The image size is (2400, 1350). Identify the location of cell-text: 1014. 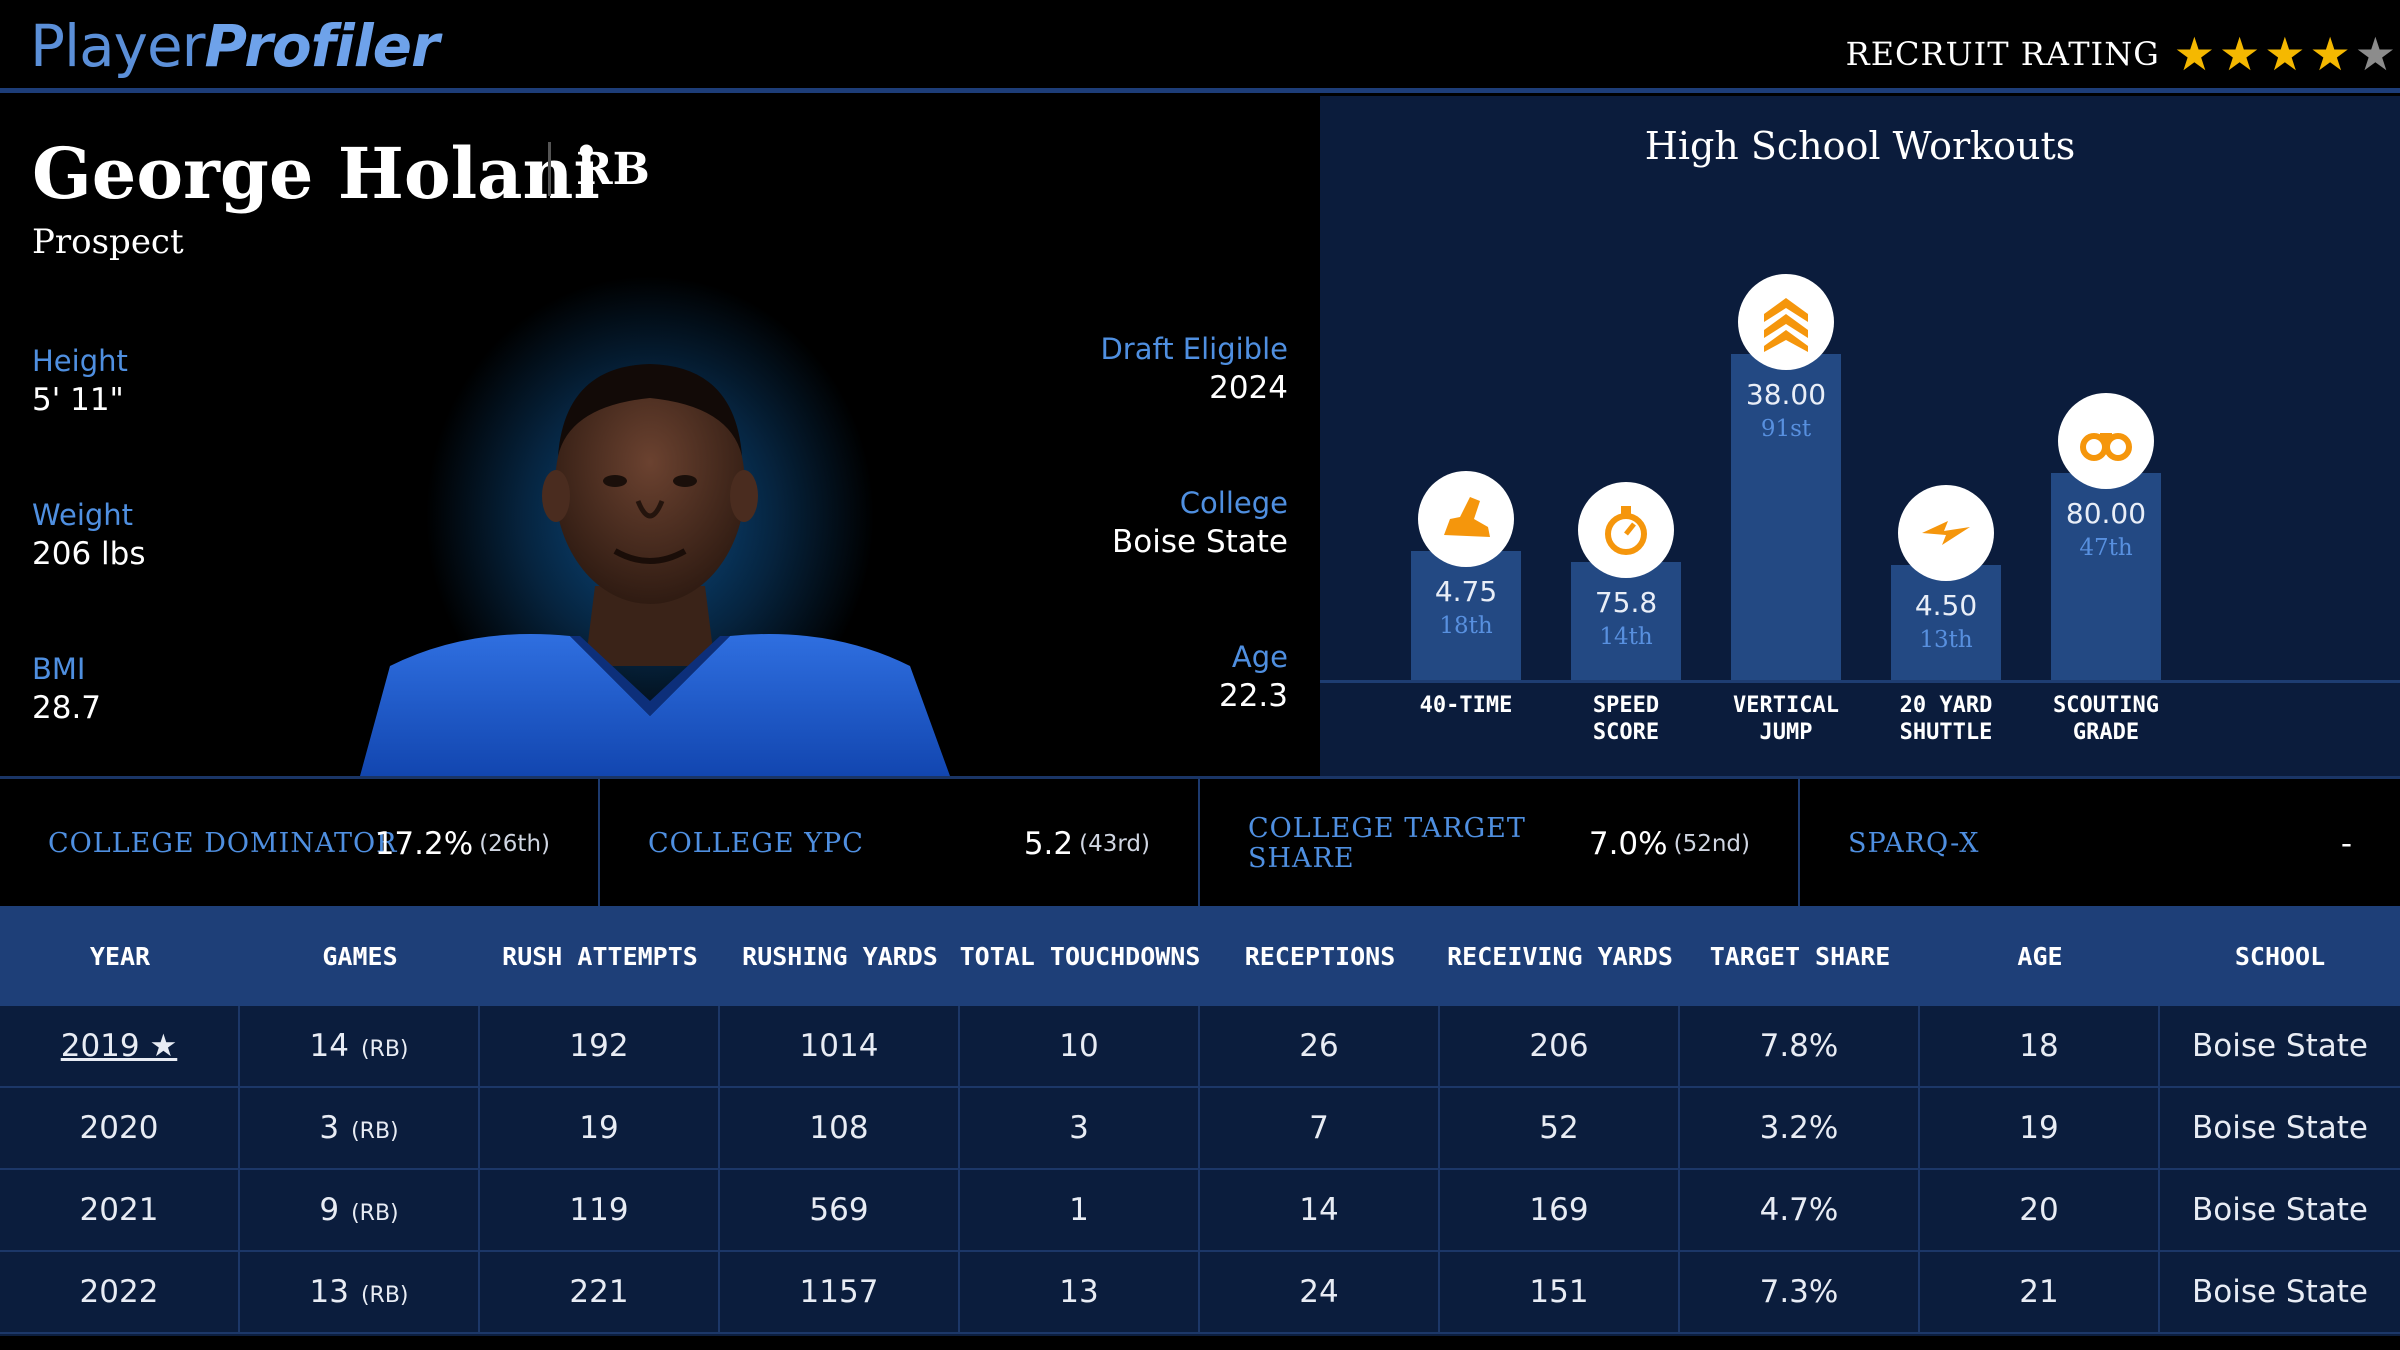
(839, 1046).